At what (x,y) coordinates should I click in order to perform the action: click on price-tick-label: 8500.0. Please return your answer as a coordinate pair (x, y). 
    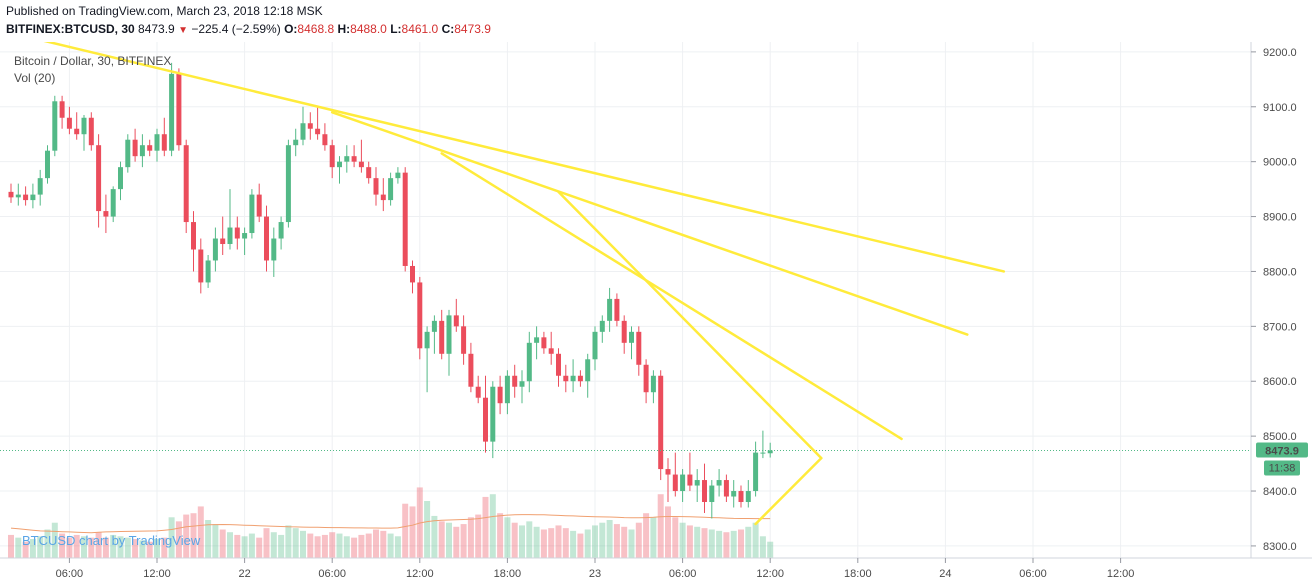
    Looking at the image, I should click on (1280, 437).